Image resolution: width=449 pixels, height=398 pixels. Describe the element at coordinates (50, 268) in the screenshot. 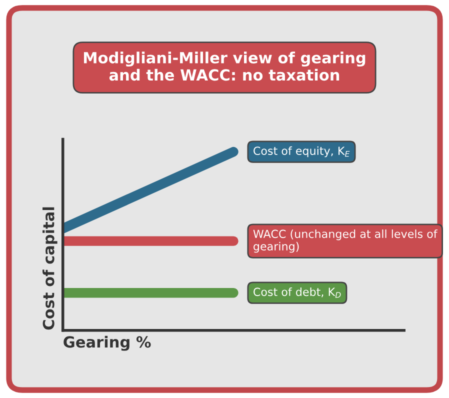

I see `y-axis-title: Cost of capital` at that location.